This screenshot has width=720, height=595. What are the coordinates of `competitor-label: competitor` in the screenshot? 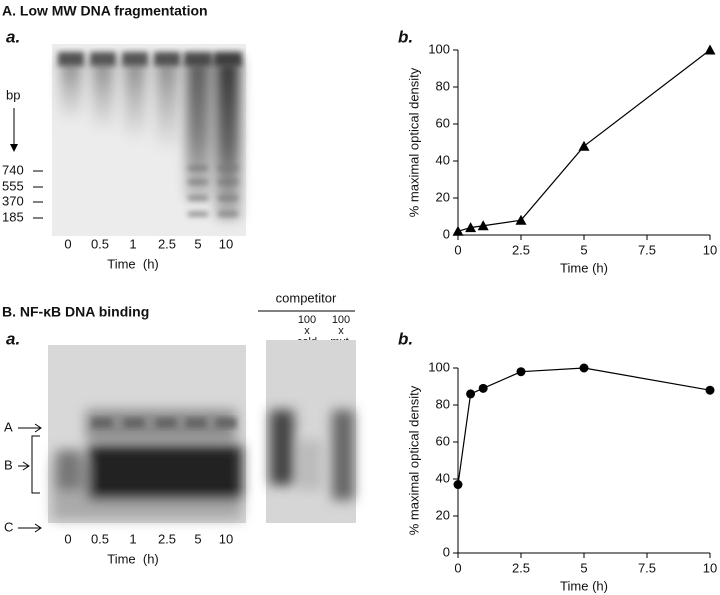 It's located at (306, 297).